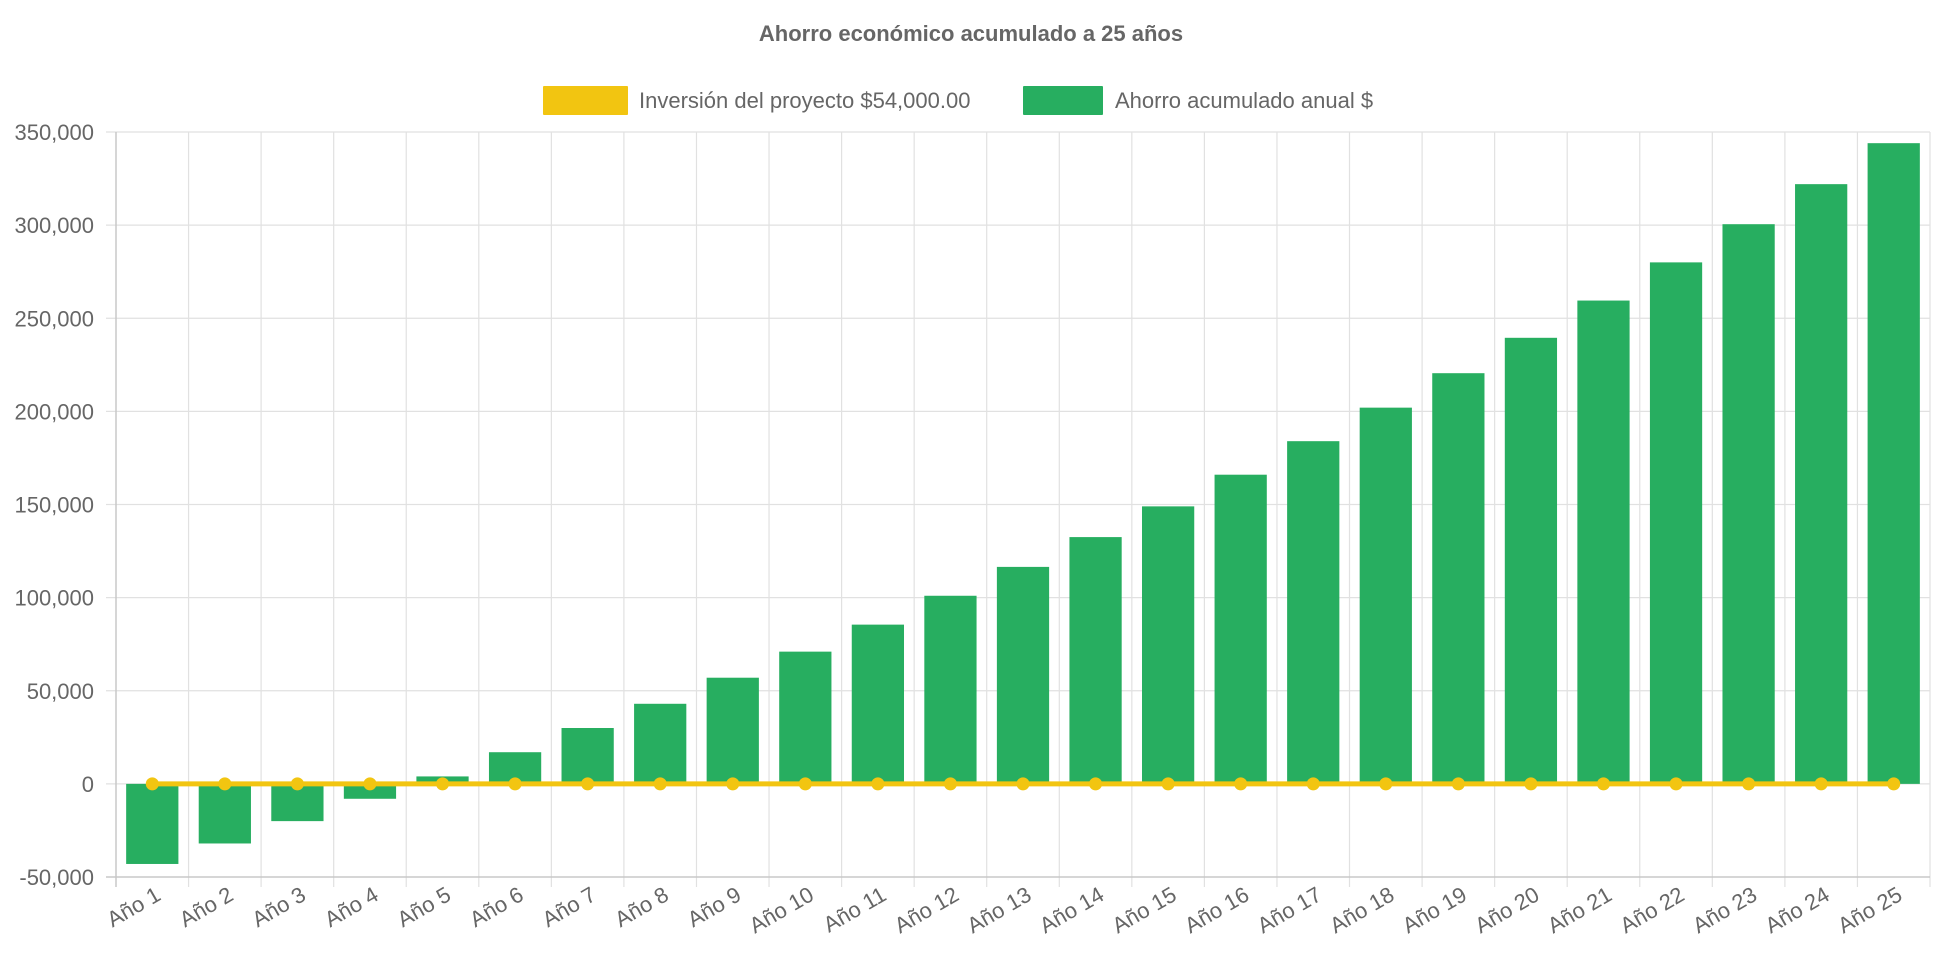 Image resolution: width=1942 pixels, height=970 pixels. What do you see at coordinates (496, 907) in the screenshot?
I see `x-tick-label: Año 6` at bounding box center [496, 907].